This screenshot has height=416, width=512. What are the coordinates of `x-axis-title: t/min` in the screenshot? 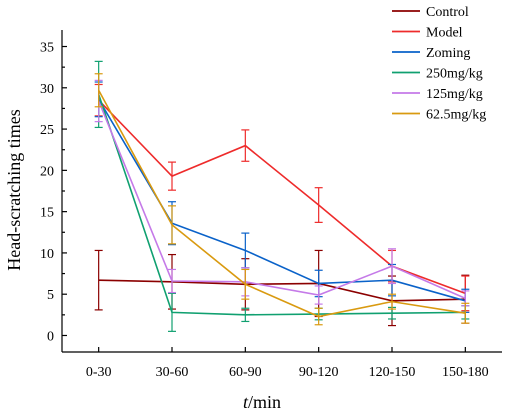 It's located at (262, 402).